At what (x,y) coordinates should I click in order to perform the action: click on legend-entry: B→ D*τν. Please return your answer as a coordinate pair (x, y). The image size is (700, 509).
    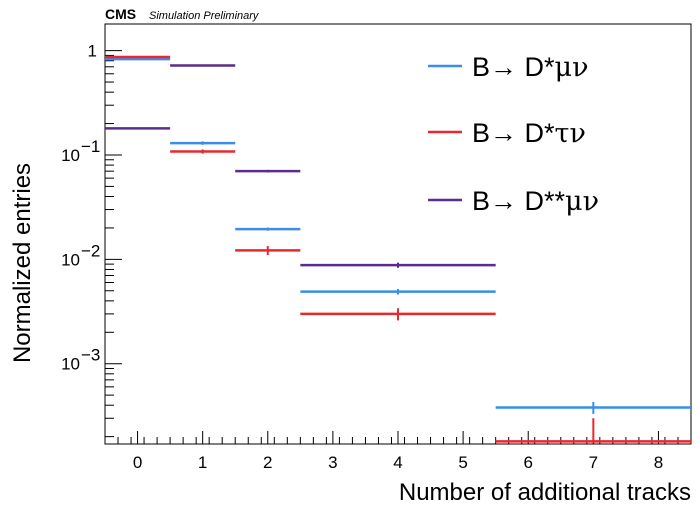
    Looking at the image, I should click on (529, 133).